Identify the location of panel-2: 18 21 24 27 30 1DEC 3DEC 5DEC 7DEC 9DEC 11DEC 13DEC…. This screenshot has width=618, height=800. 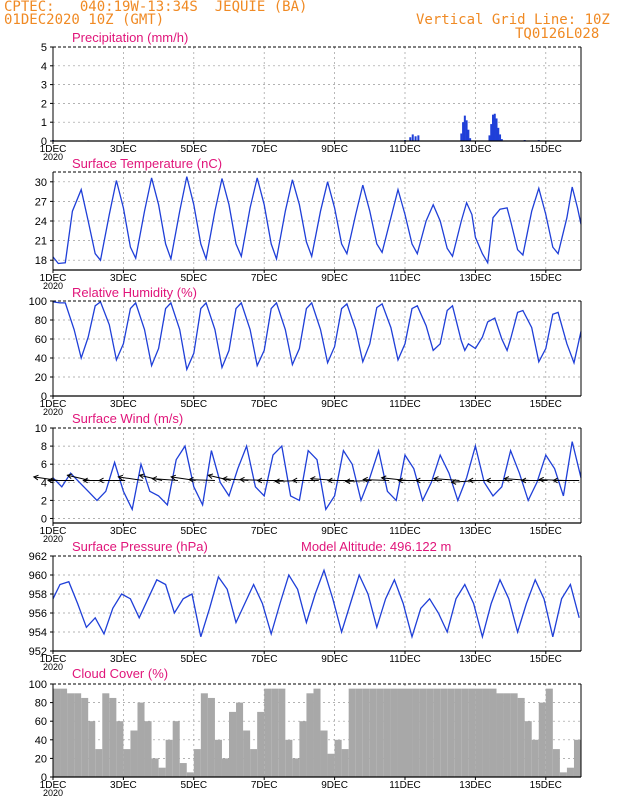
(308, 223).